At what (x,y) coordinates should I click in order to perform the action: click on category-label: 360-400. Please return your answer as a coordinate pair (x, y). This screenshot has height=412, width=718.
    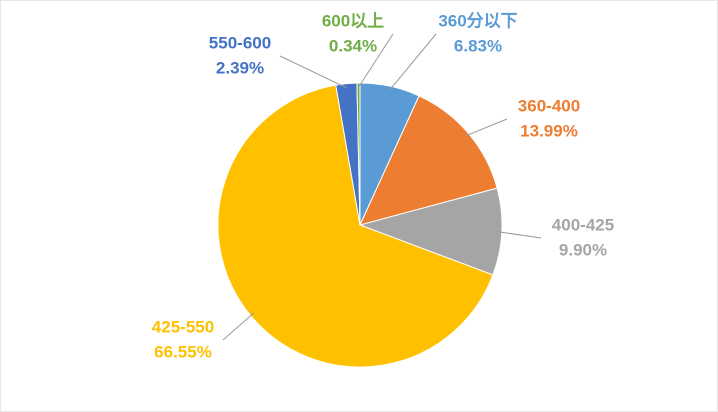
    Looking at the image, I should click on (549, 105).